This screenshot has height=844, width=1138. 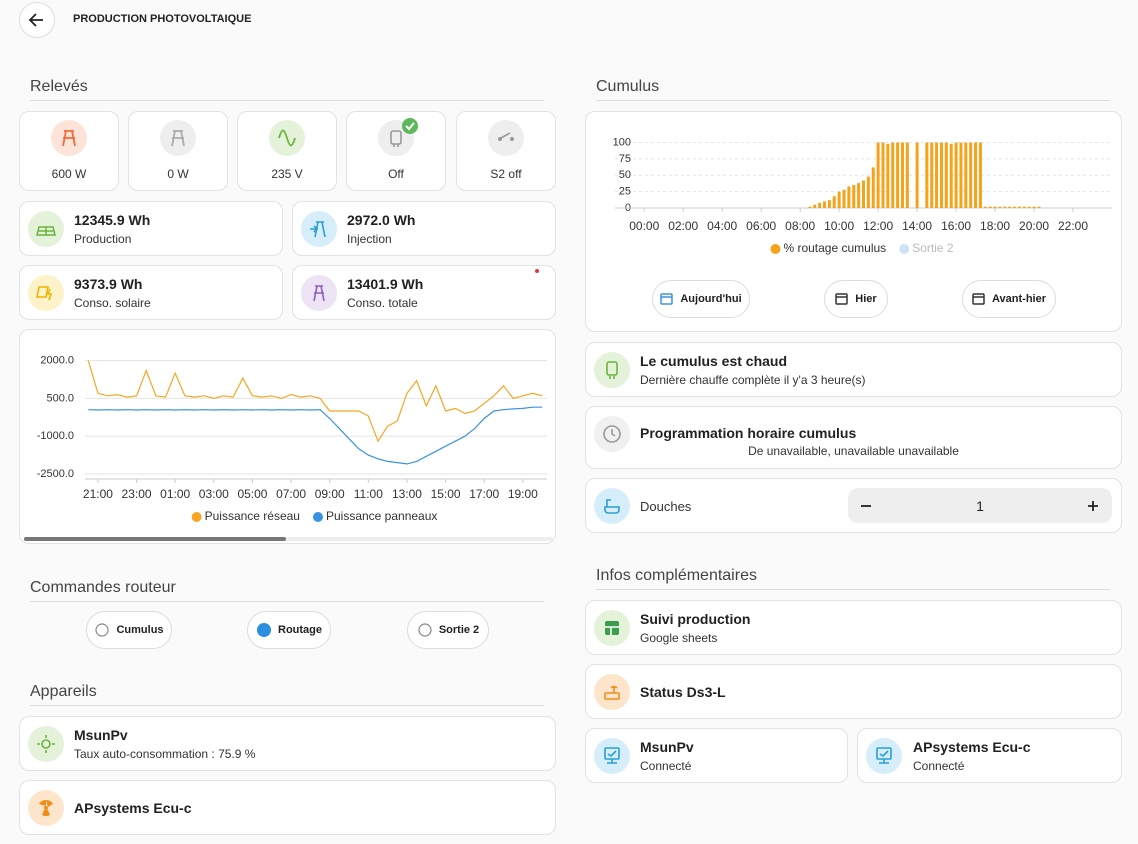 What do you see at coordinates (853, 627) in the screenshot?
I see `info-card: Suivi production Google sheets` at bounding box center [853, 627].